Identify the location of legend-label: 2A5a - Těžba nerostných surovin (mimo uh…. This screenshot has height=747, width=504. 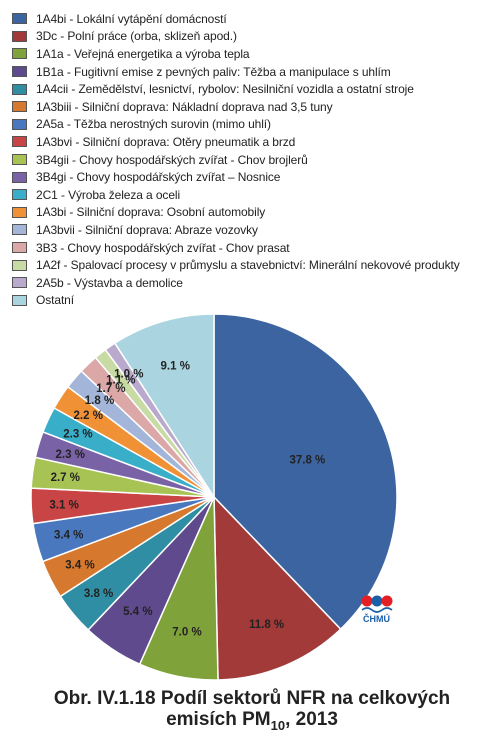
(153, 124).